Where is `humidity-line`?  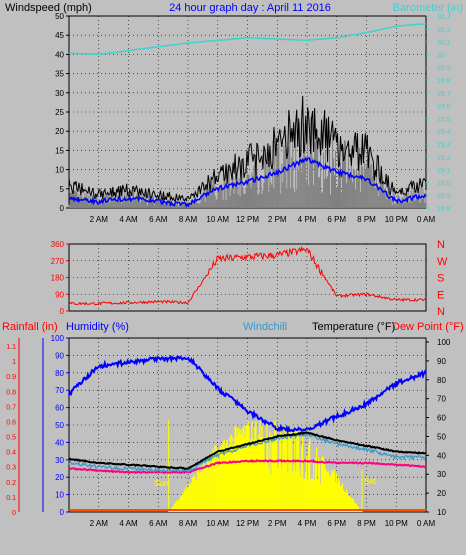
humidity-line is located at coordinates (247, 394).